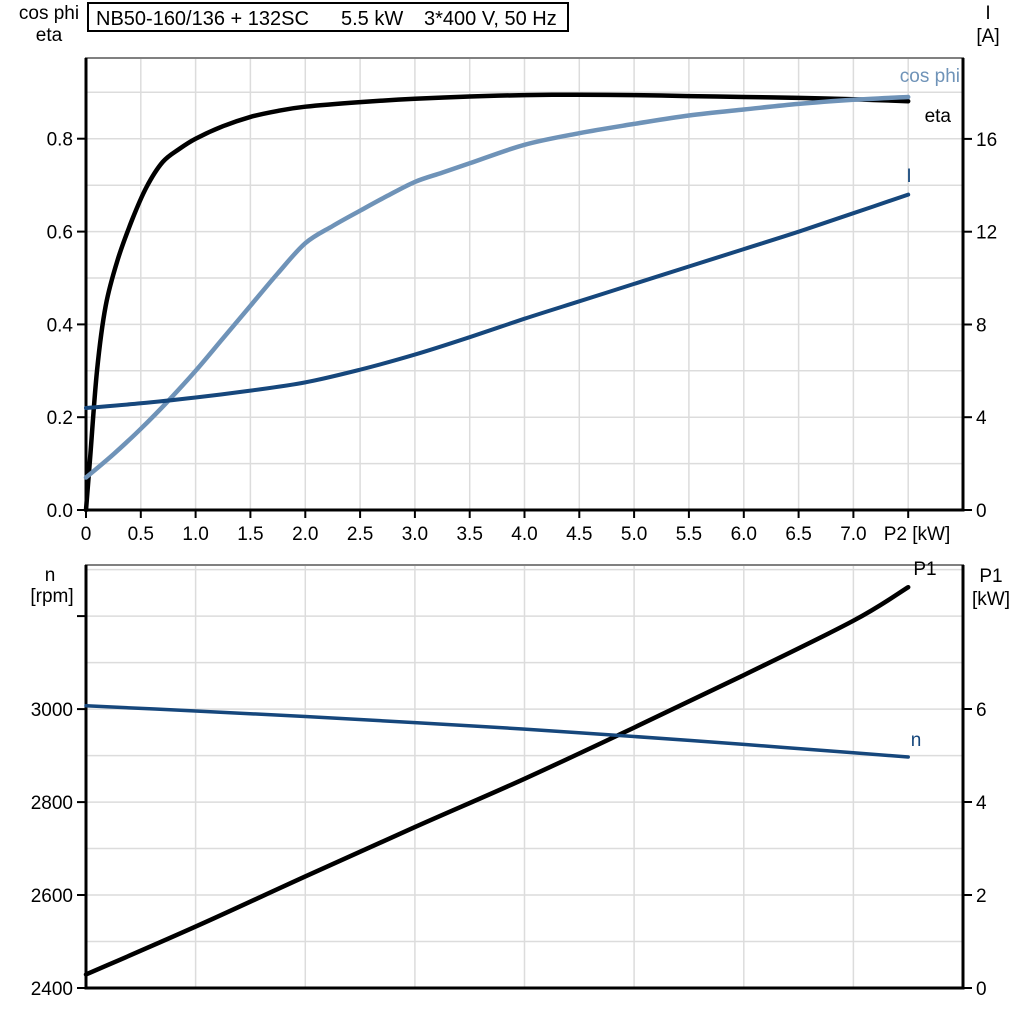  Describe the element at coordinates (916, 740) in the screenshot. I see `curve-label-speed: n` at that location.